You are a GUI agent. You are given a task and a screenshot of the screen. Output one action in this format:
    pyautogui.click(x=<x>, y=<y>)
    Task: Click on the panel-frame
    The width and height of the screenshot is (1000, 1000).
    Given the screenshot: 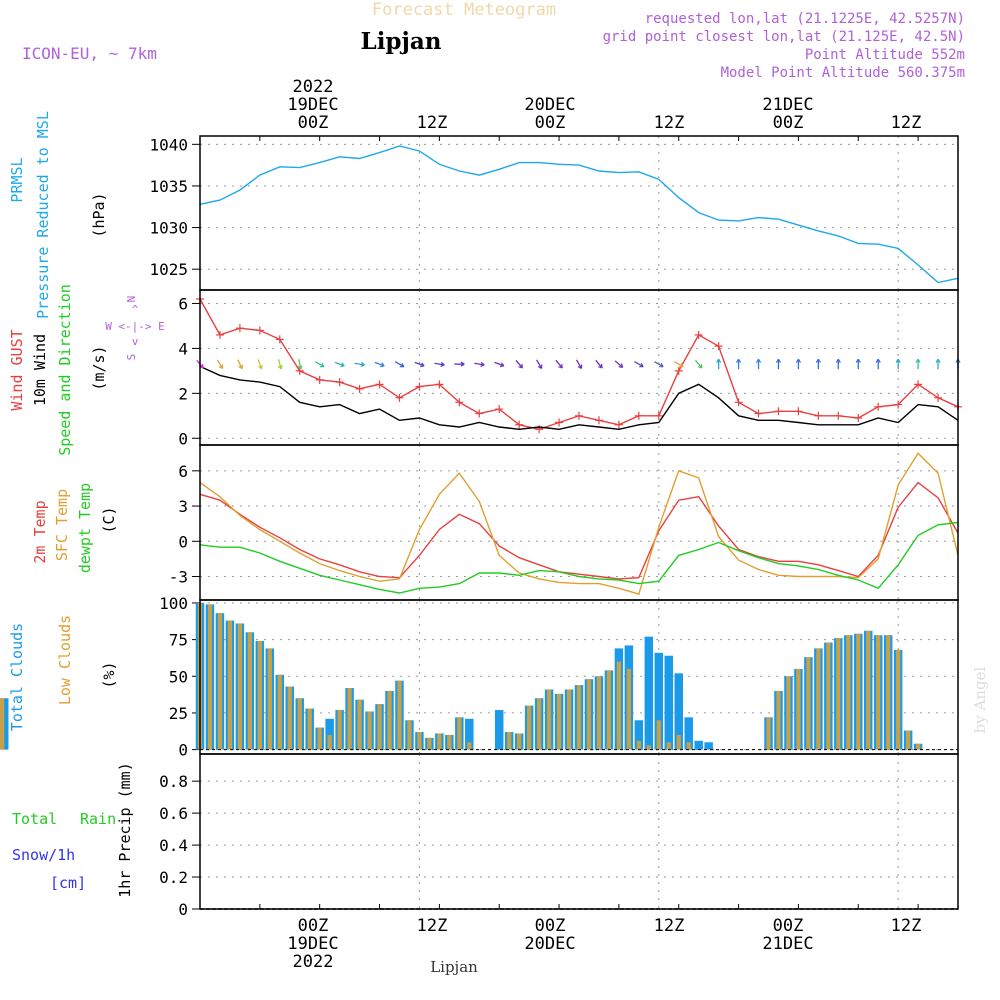 What is the action you would take?
    pyautogui.click(x=579, y=213)
    